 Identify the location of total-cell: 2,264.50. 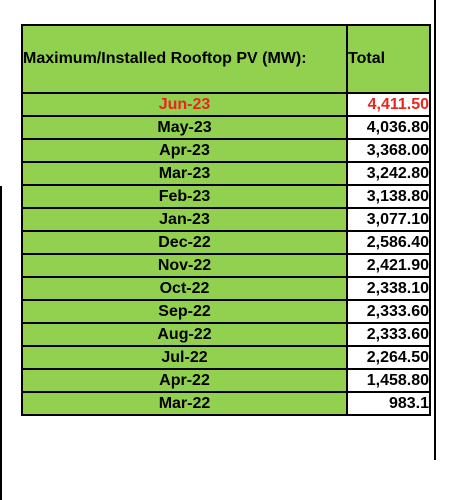
(388, 357).